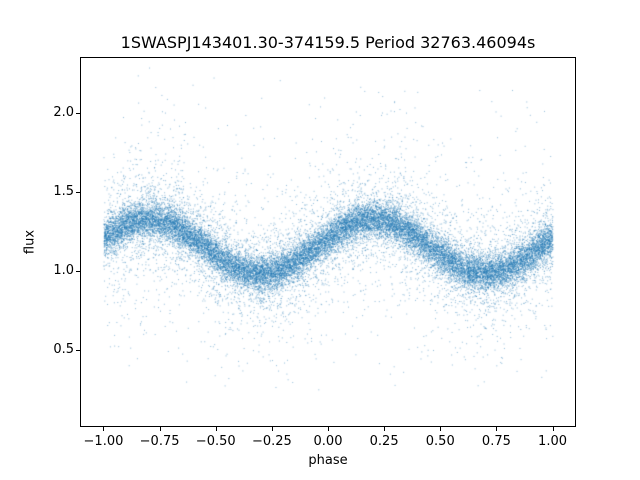 The image size is (640, 480). What do you see at coordinates (496, 441) in the screenshot?
I see `x-tick-label: 0.75` at bounding box center [496, 441].